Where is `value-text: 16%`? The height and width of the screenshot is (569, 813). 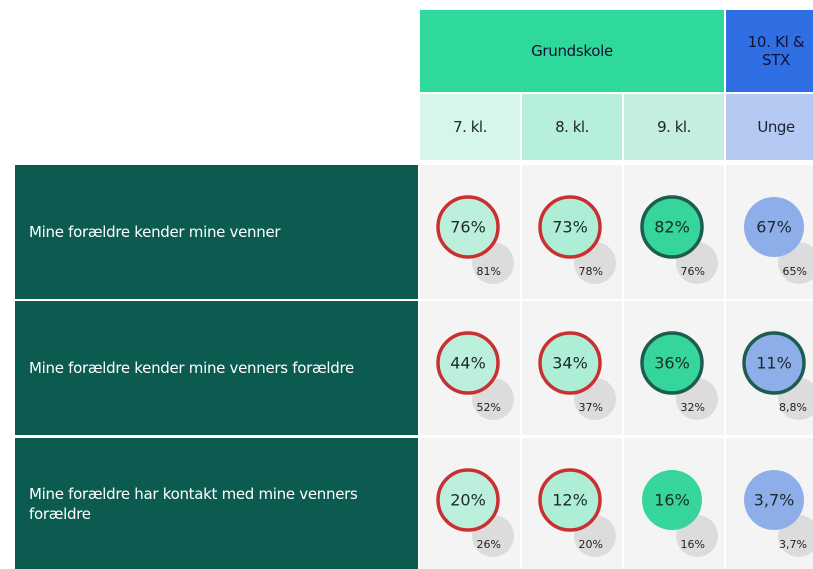
value-text: 16% is located at coordinates (672, 500).